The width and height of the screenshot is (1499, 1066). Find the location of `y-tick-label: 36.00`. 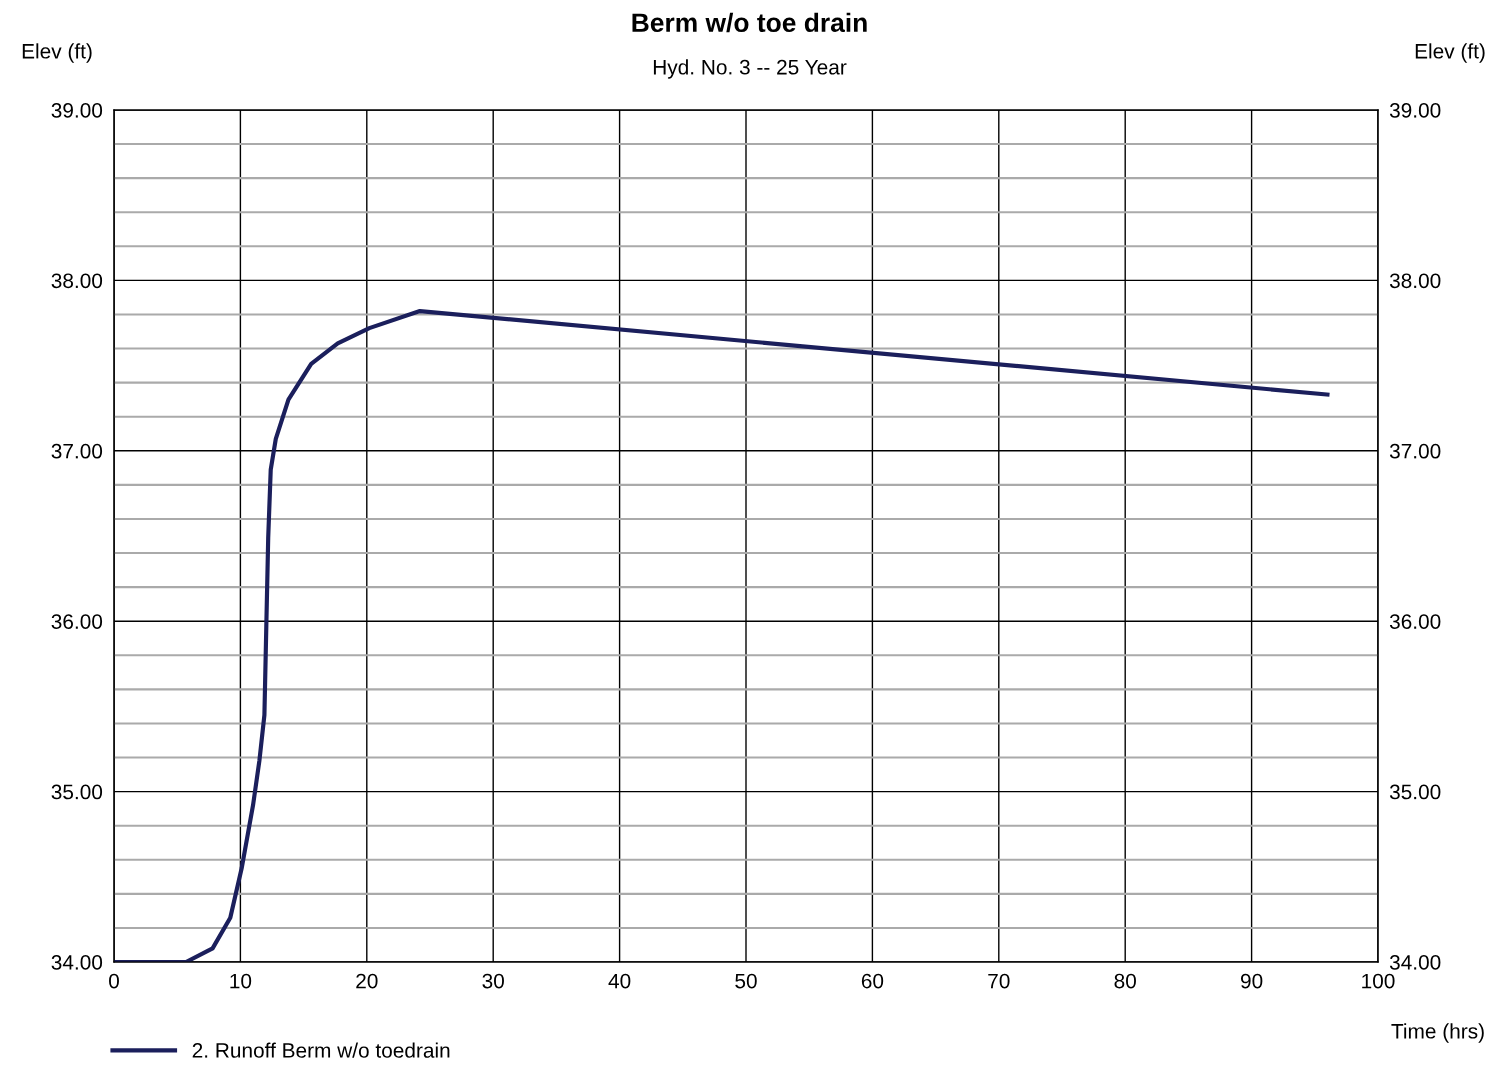

y-tick-label: 36.00 is located at coordinates (77, 621).